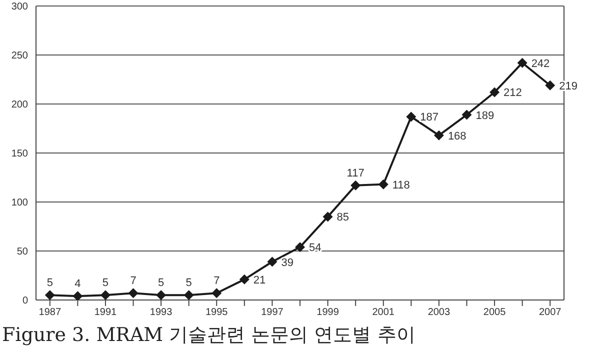 This screenshot has height=357, width=590. I want to click on y-tick-label: 150, so click(19, 154).